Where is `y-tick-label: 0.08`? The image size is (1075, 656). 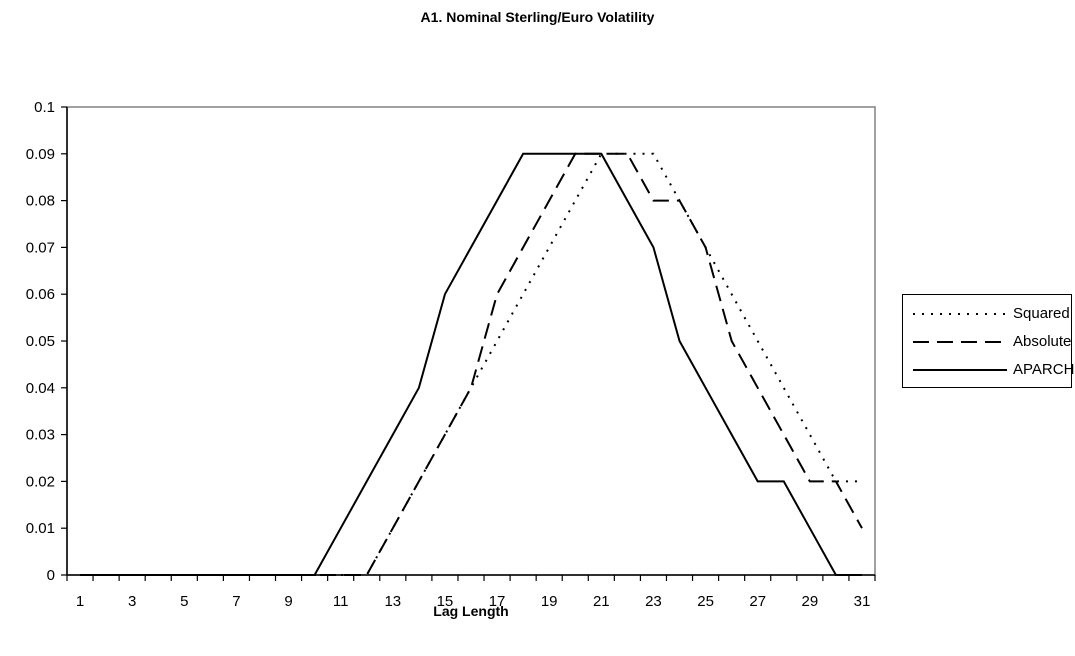 y-tick-label: 0.08 is located at coordinates (40, 201).